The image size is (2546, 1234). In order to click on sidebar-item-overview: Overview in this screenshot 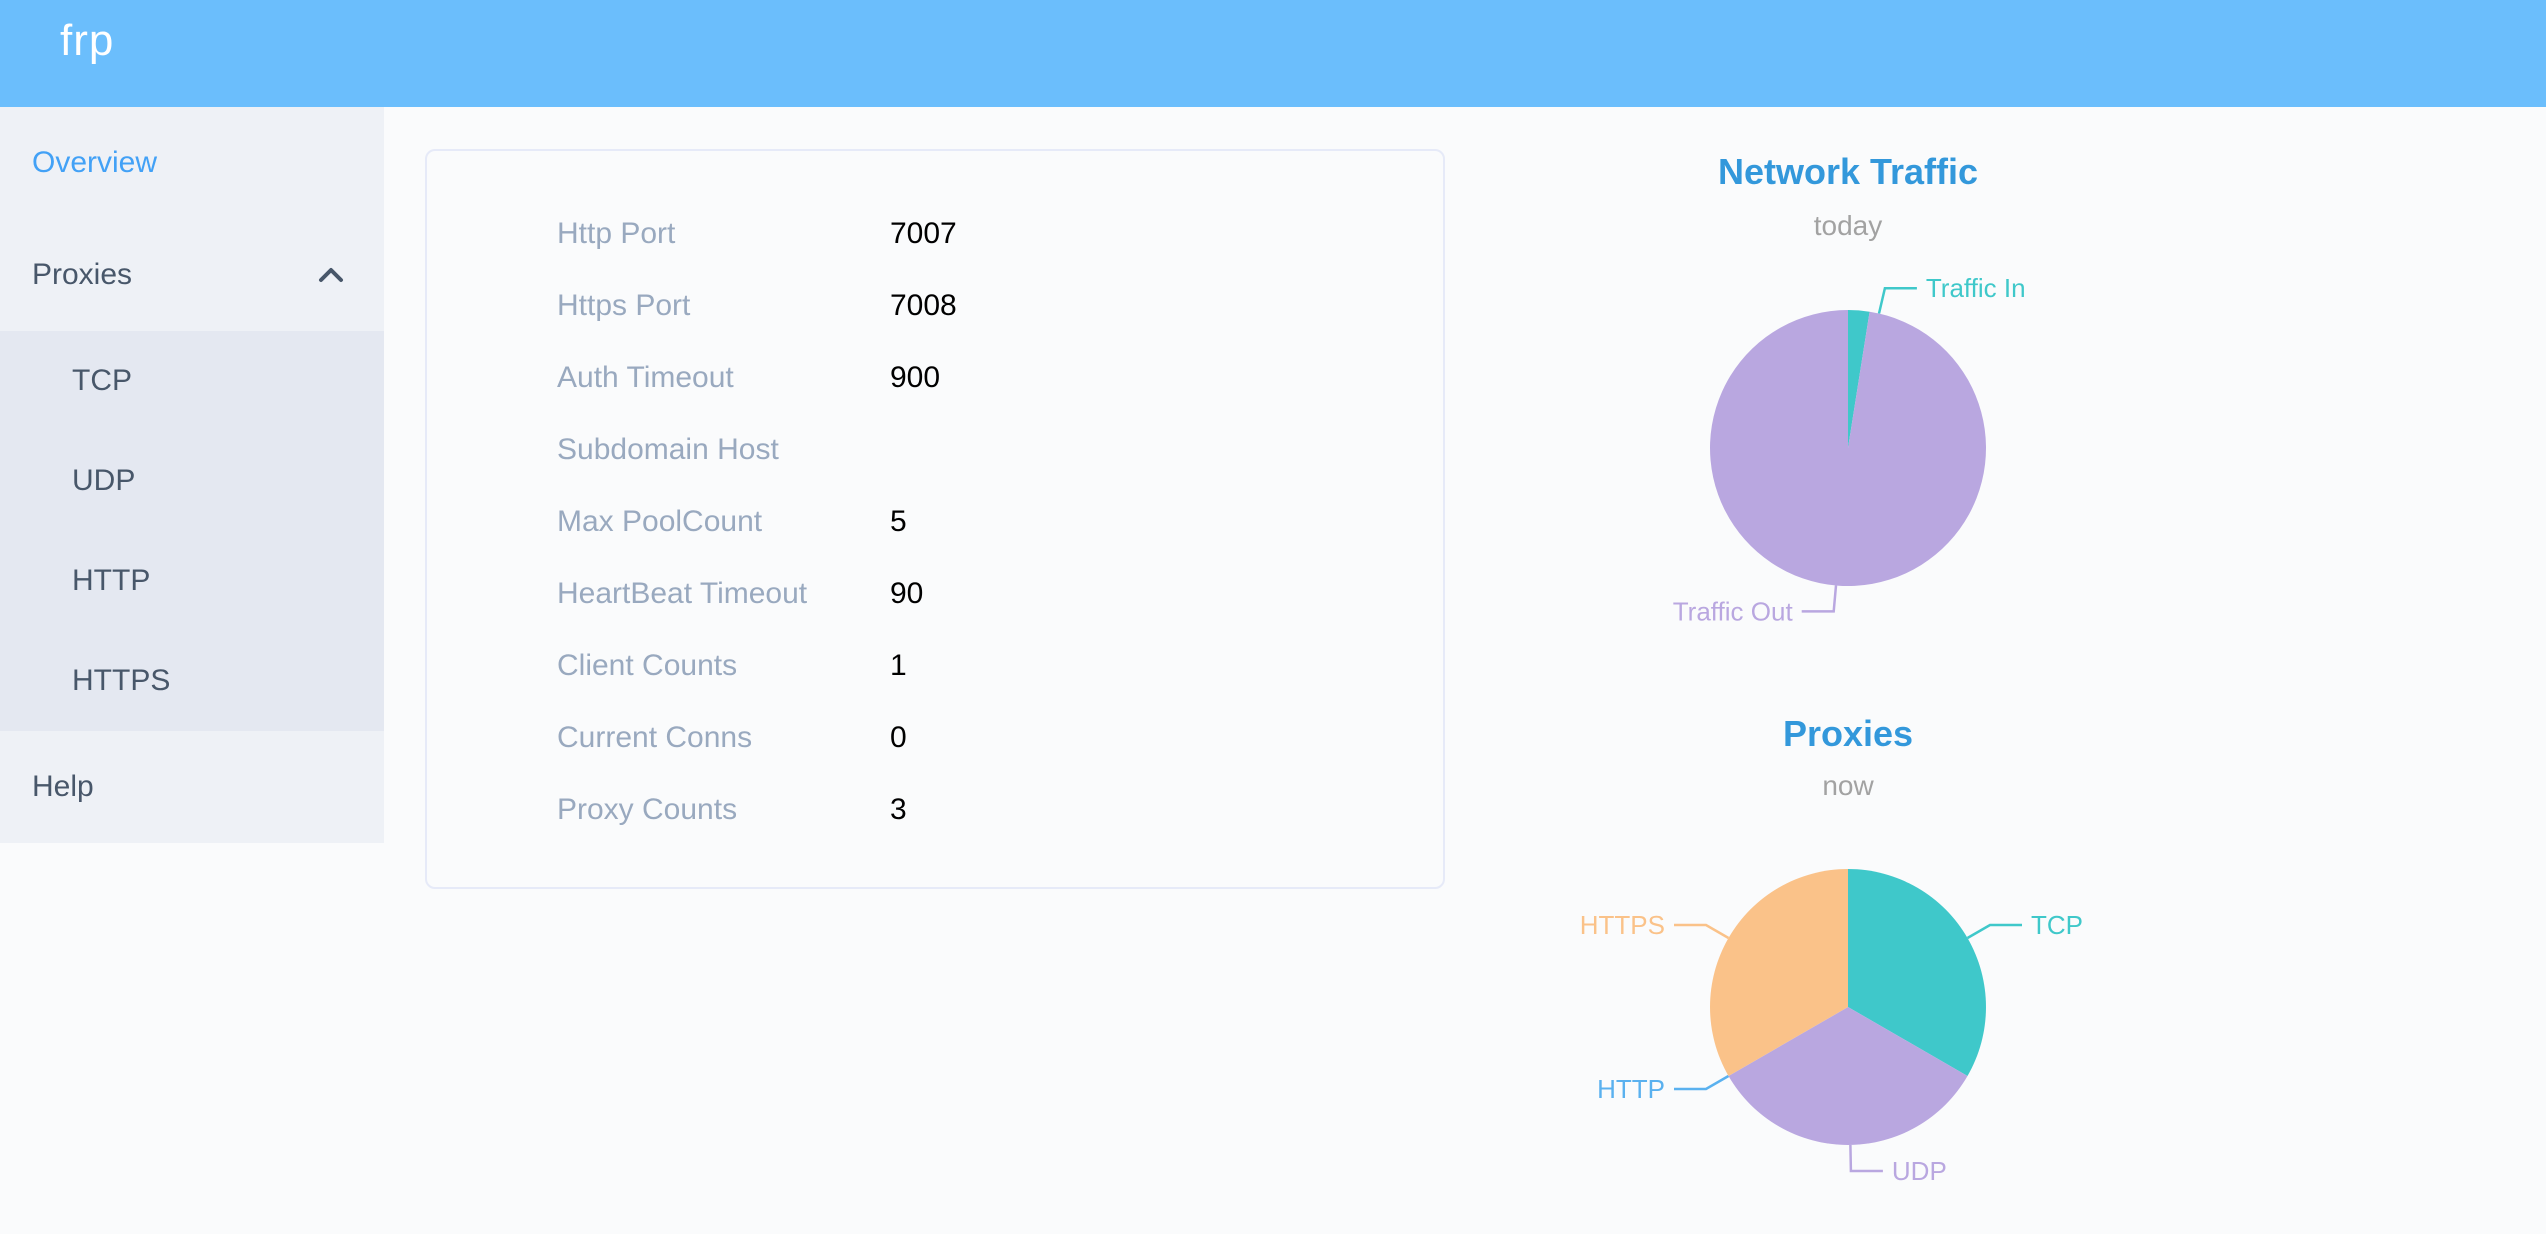, I will do `click(192, 163)`.